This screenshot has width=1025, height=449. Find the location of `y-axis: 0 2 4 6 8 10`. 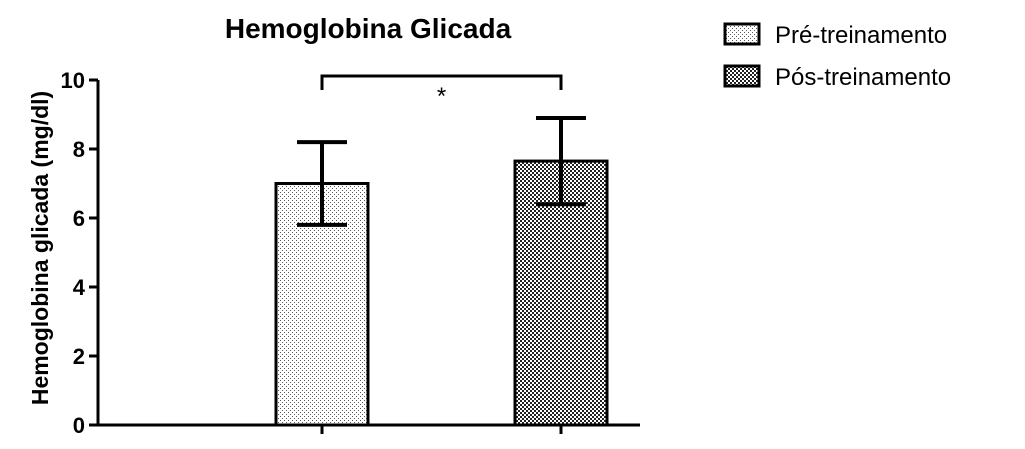

y-axis: 0 2 4 6 8 10 is located at coordinates (80, 253).